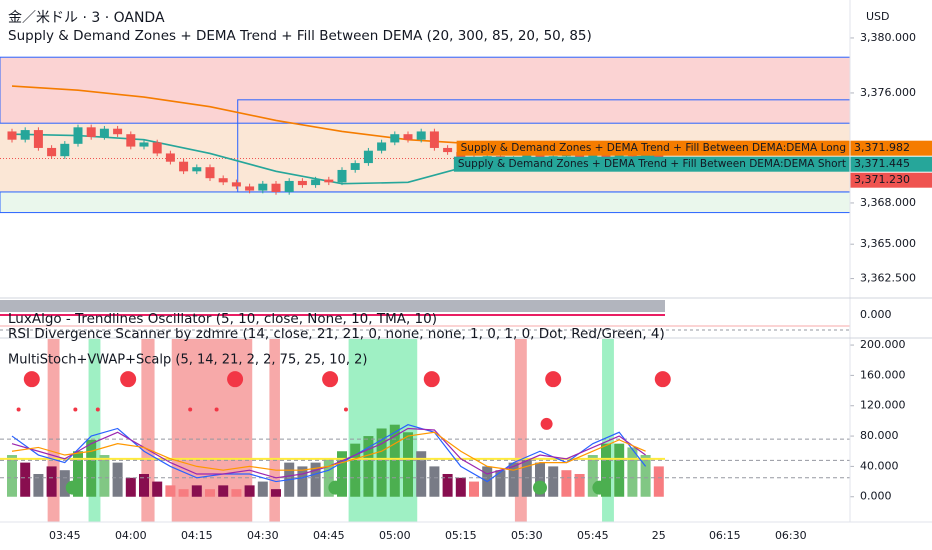 This screenshot has width=932, height=550. Describe the element at coordinates (461, 535) in the screenshot. I see `x-tick-label: 05:15` at that location.